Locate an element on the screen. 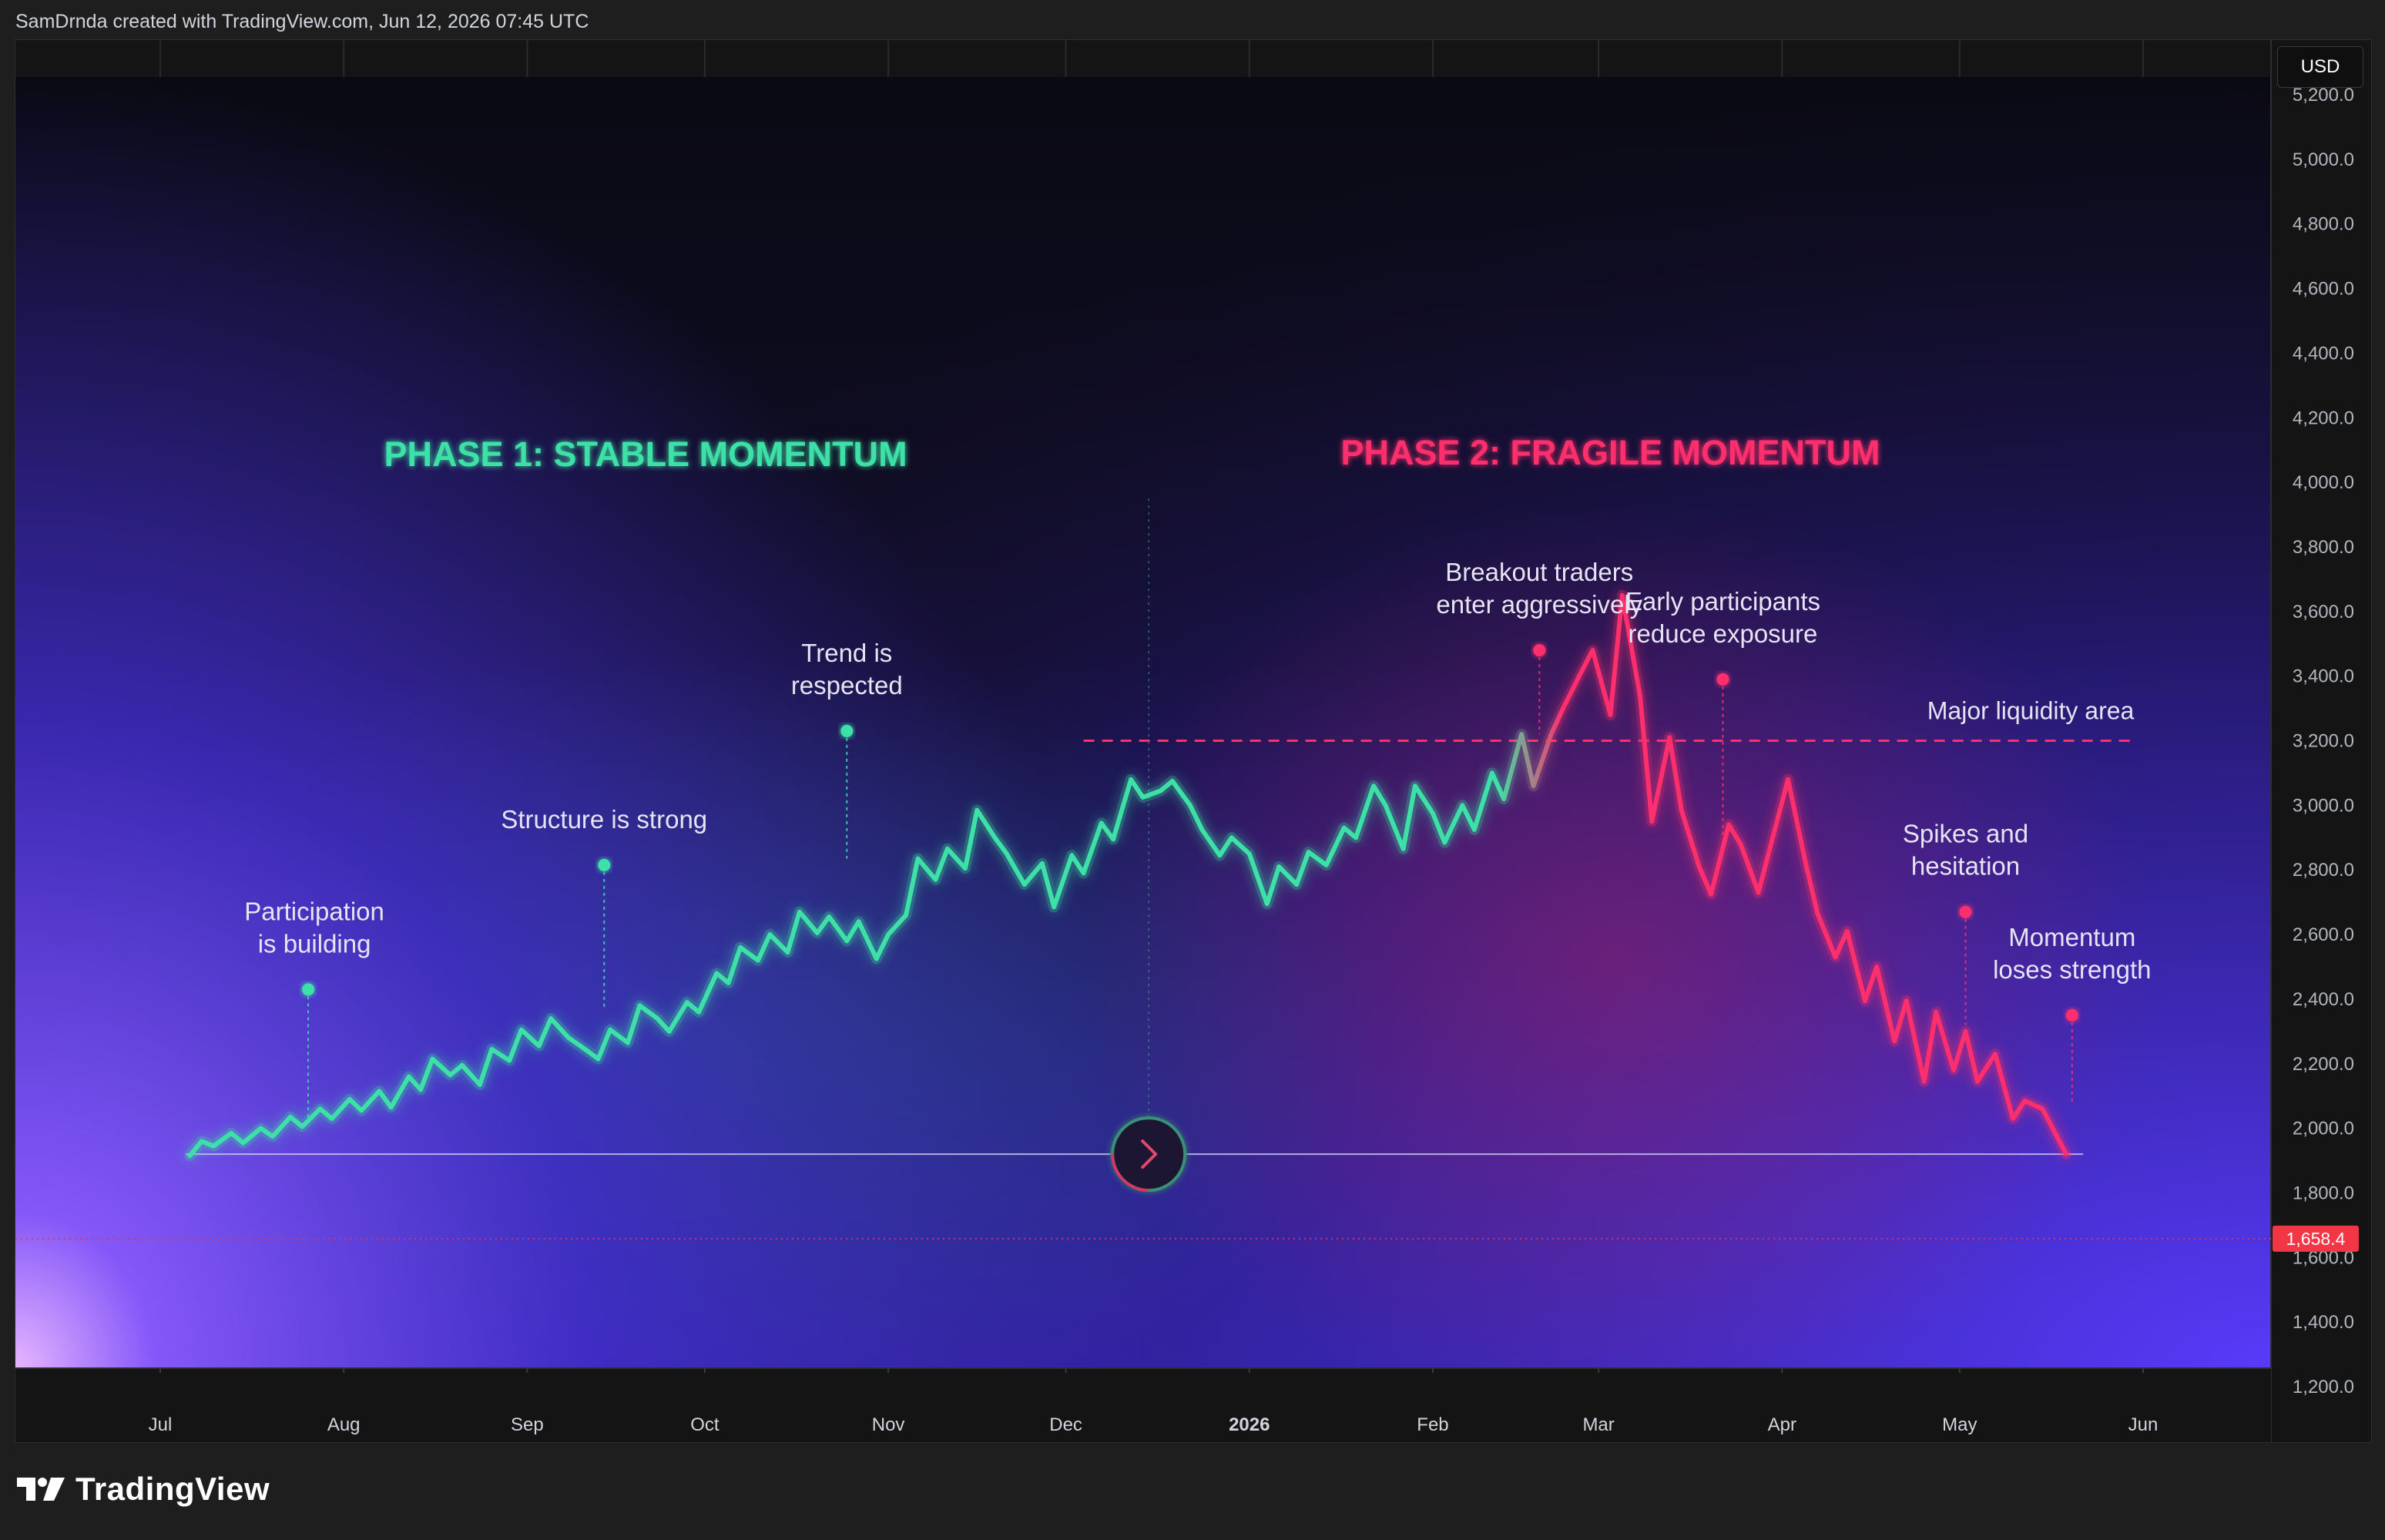  x-tick-label: 2026 is located at coordinates (1249, 1424).